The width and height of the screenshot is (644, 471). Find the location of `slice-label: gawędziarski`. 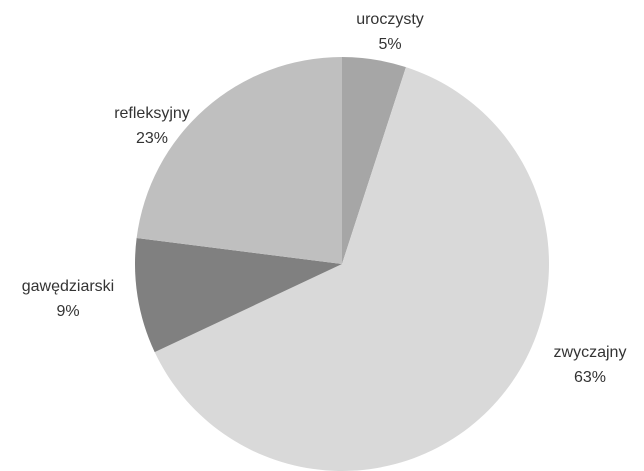

slice-label: gawędziarski is located at coordinates (68, 286).